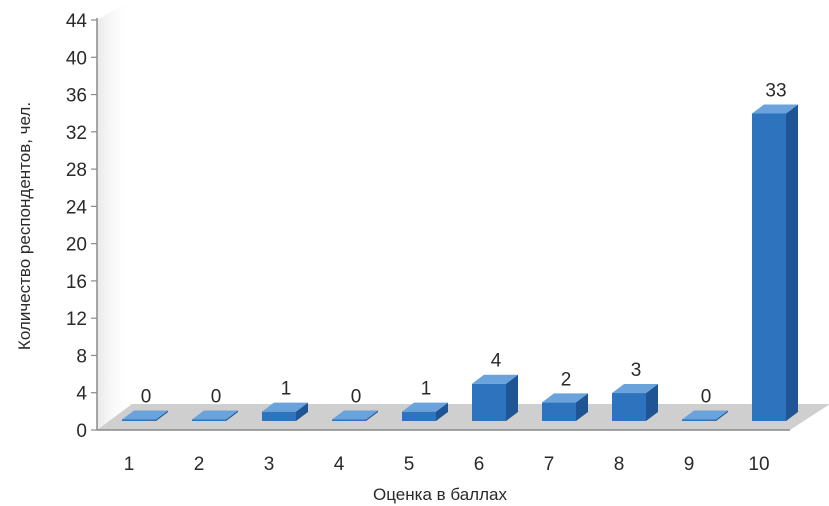  I want to click on y-tick-label: 40, so click(76, 58).